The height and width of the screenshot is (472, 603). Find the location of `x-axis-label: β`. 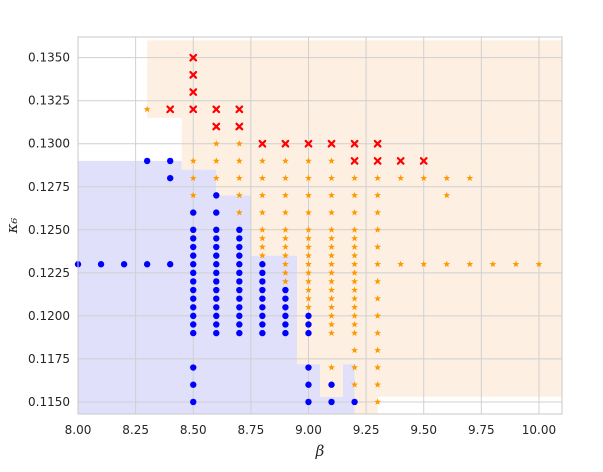

x-axis-label: β is located at coordinates (320, 451).